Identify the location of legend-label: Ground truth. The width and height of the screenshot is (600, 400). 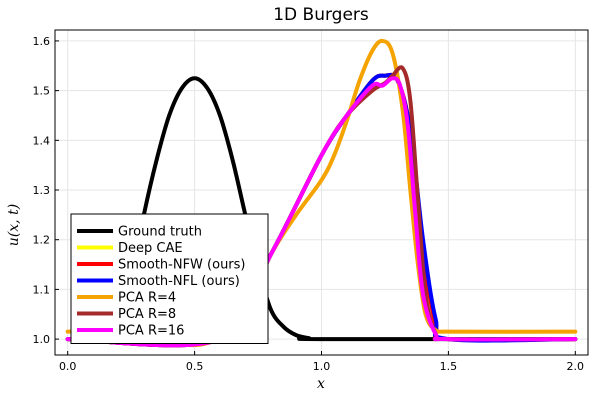
(160, 232).